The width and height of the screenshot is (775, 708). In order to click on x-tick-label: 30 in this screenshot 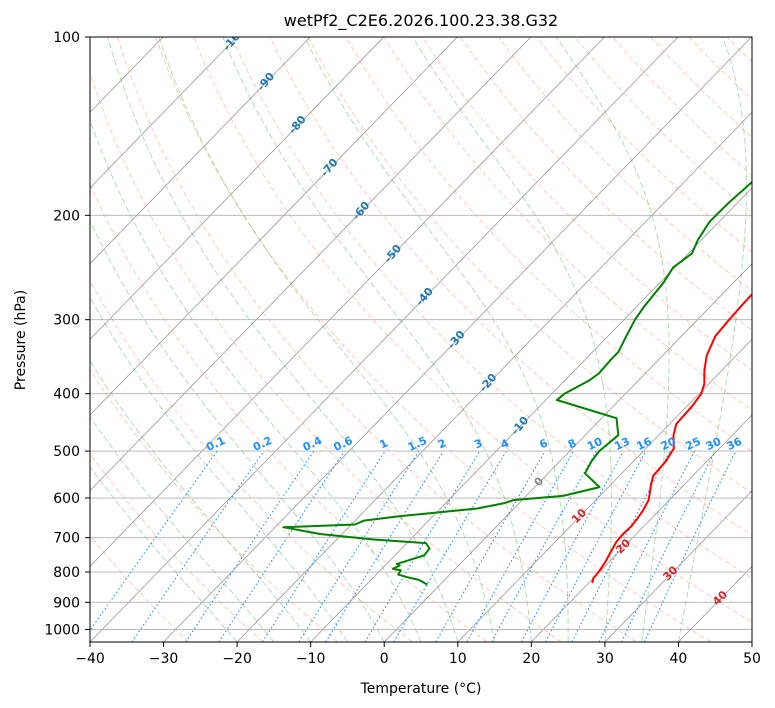, I will do `click(605, 659)`.